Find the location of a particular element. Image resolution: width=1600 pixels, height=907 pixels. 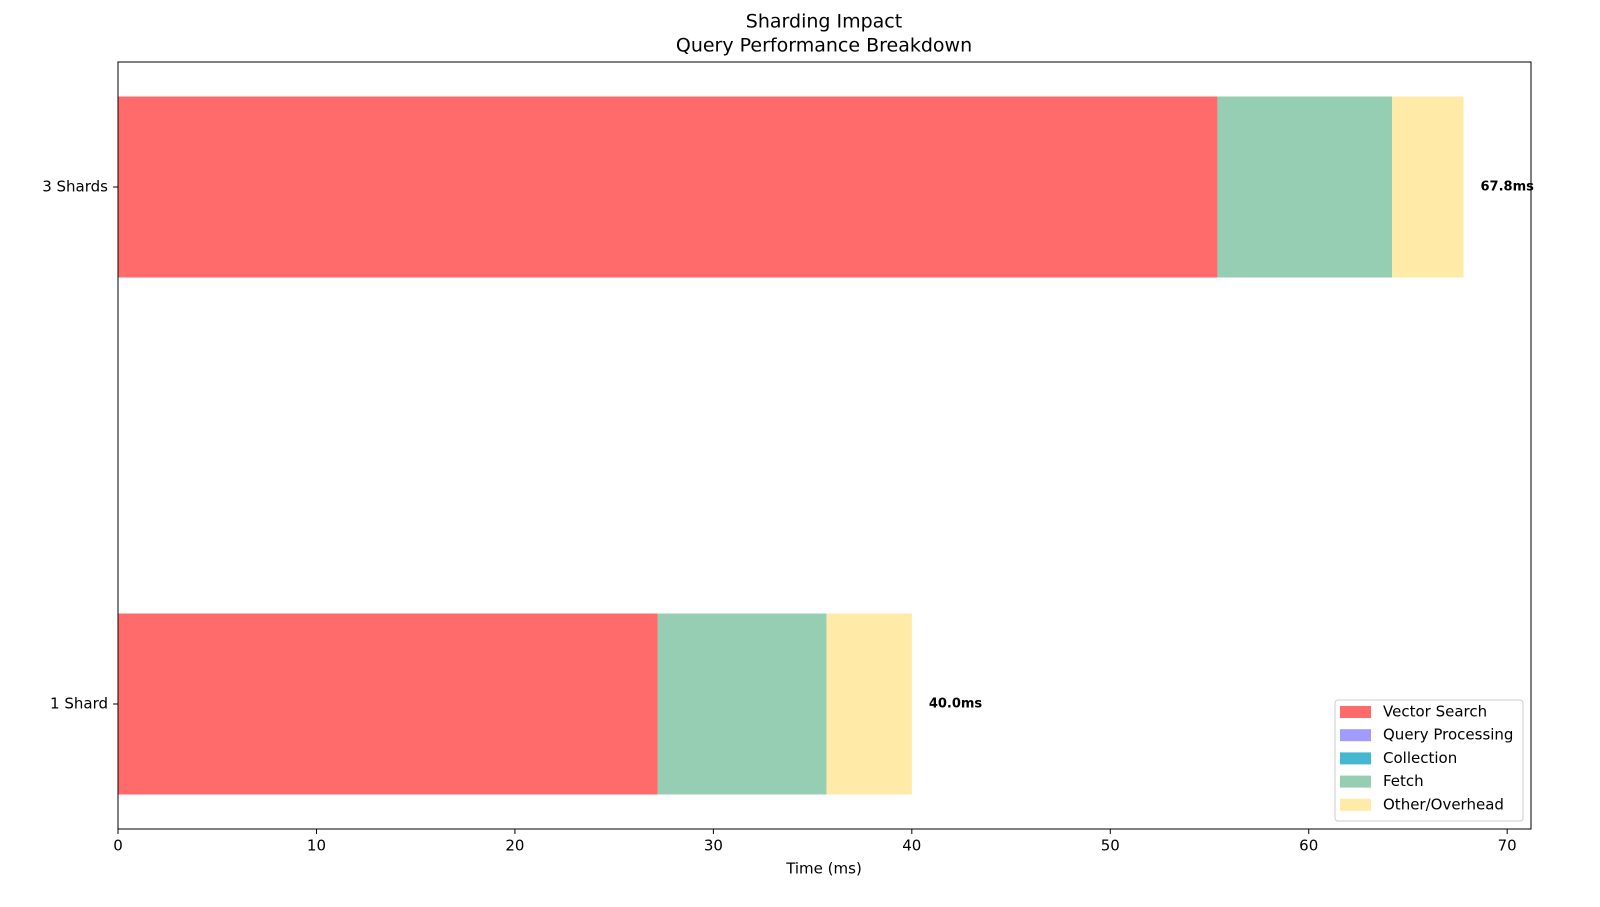

legend-label: Fetch is located at coordinates (1403, 781).